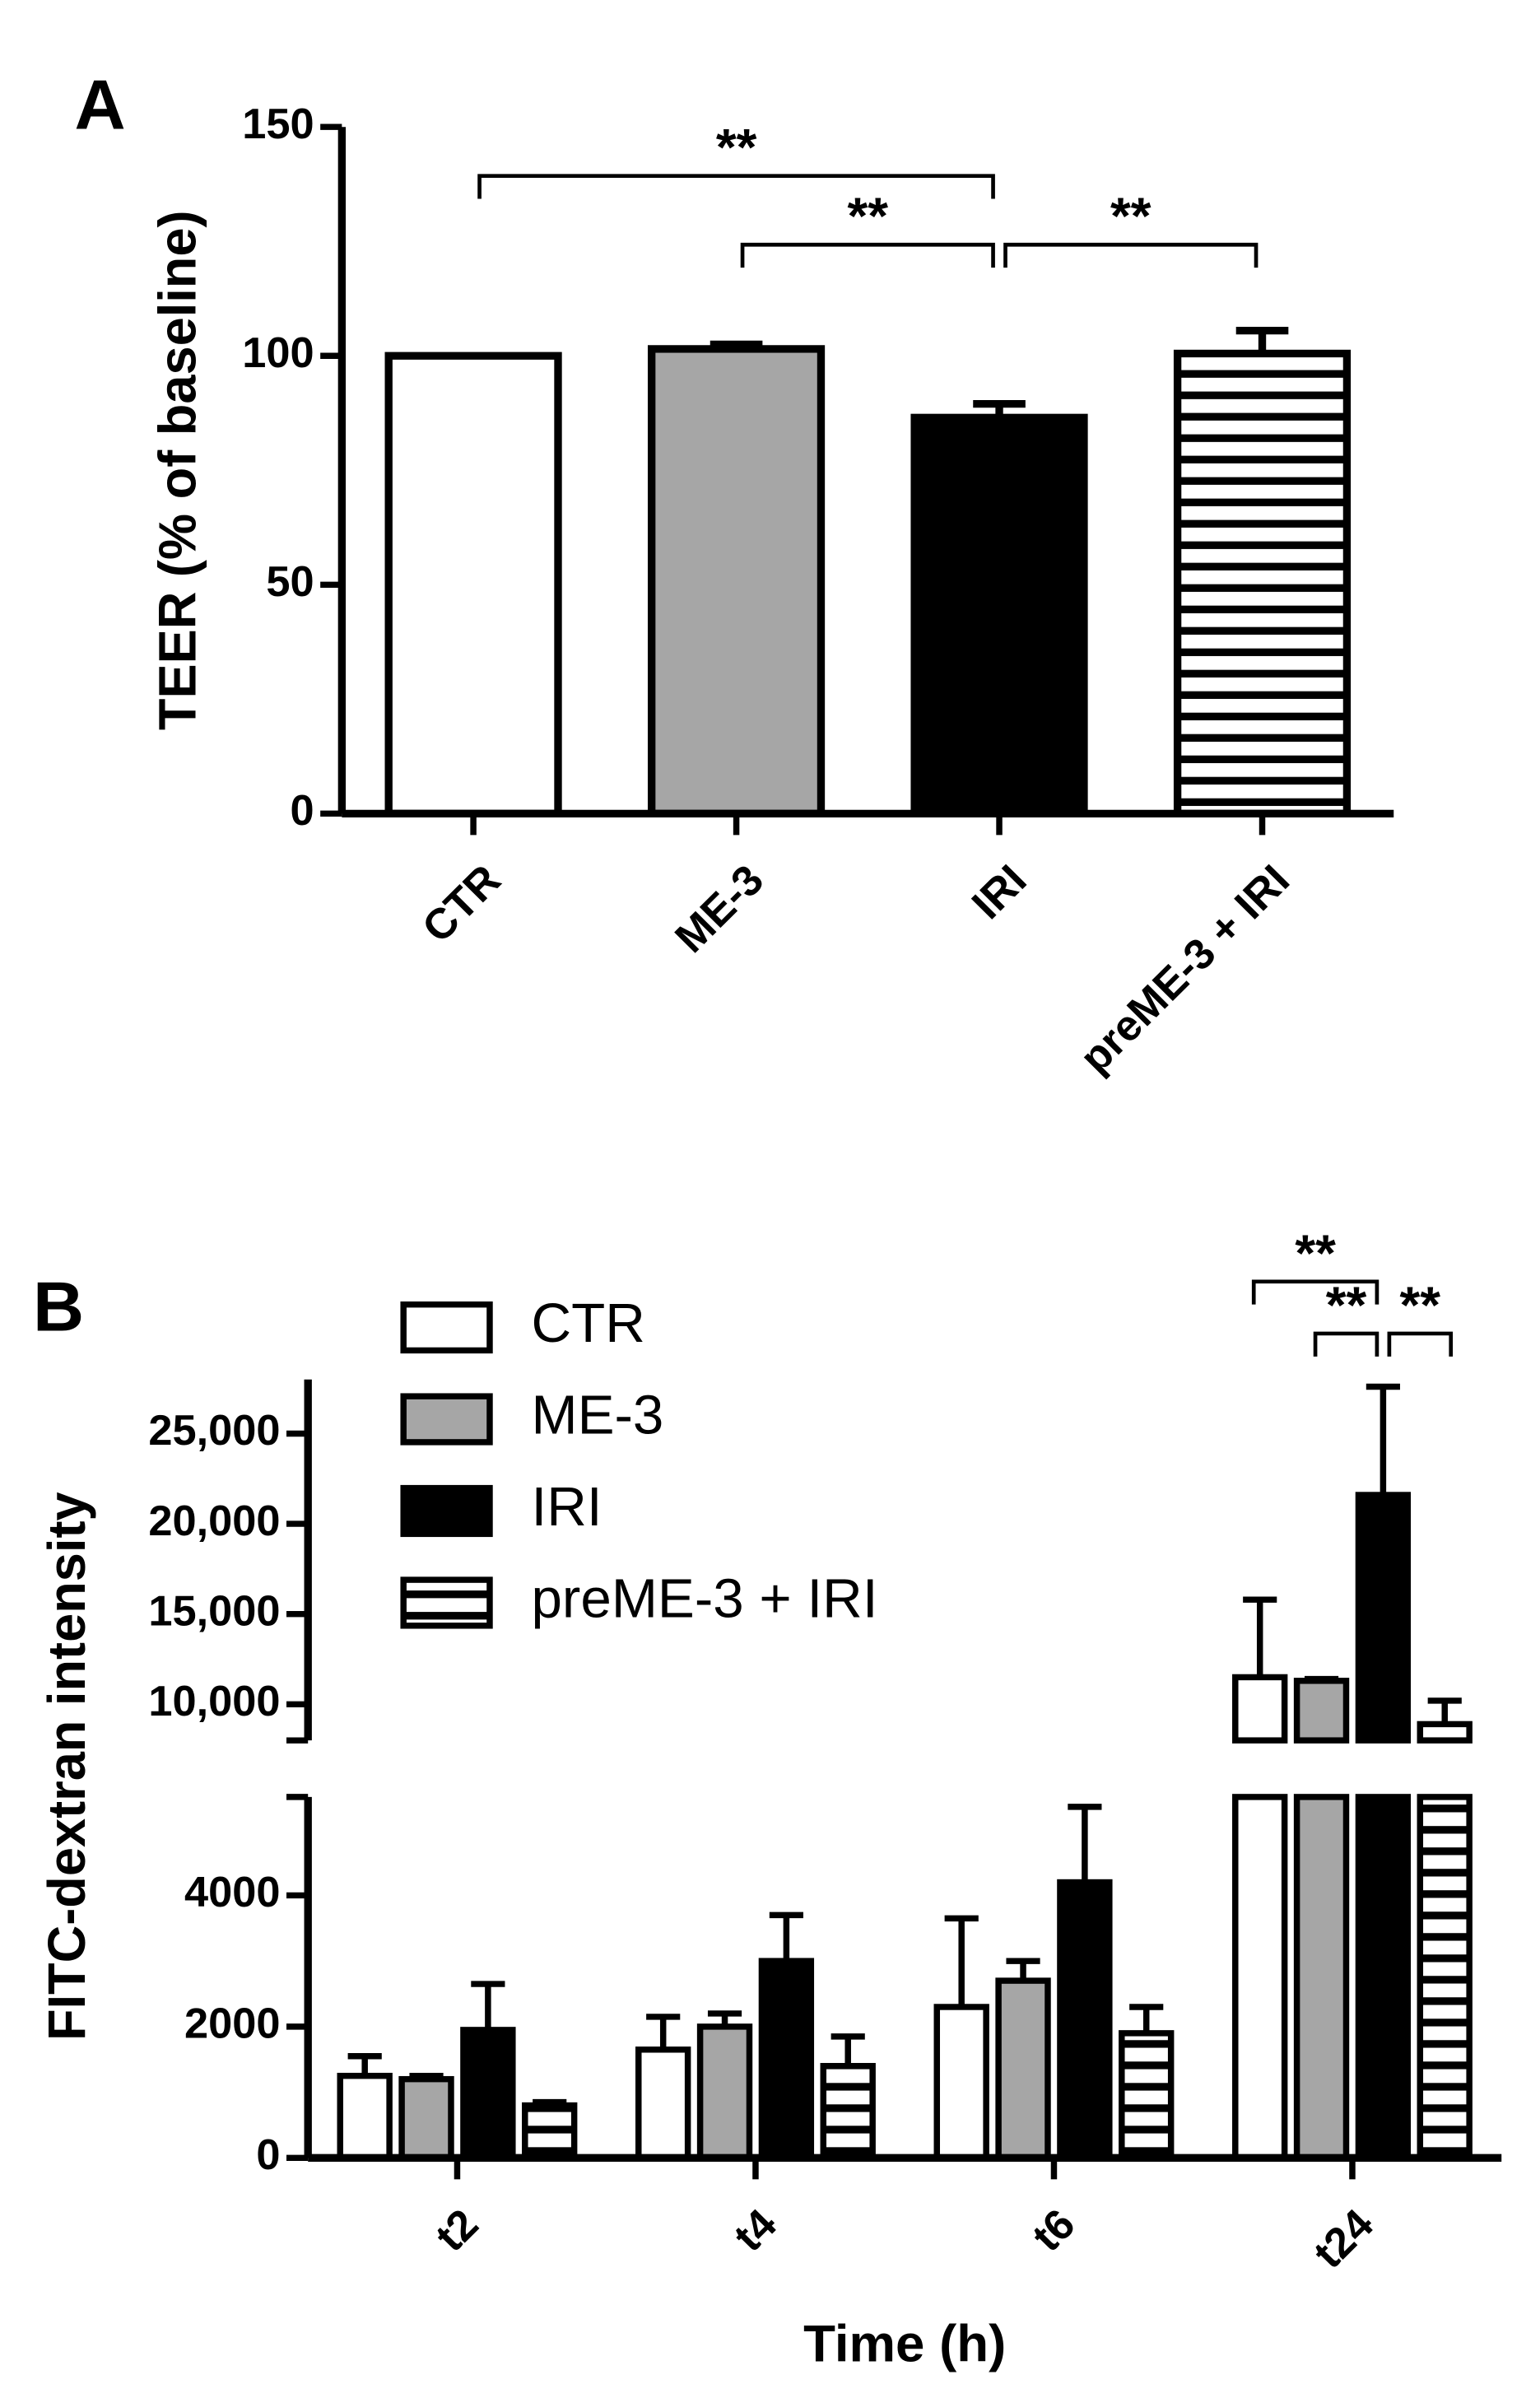 The height and width of the screenshot is (2398, 1540). I want to click on panel-label: A, so click(100, 105).